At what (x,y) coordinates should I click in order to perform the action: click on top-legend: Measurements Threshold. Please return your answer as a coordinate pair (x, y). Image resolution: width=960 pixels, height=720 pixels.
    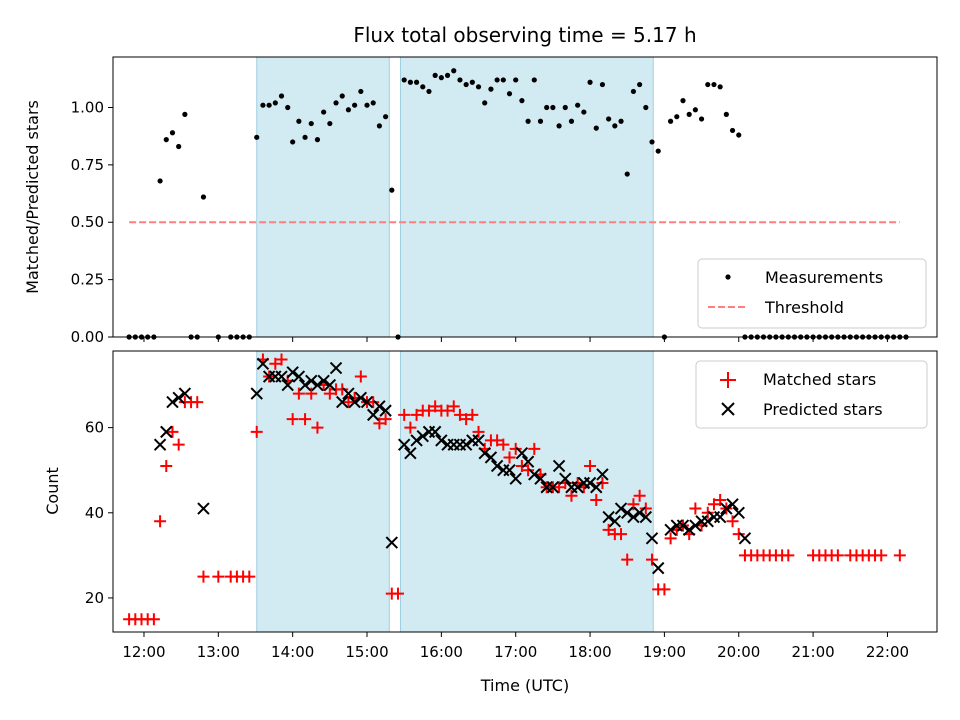
    Looking at the image, I should click on (812, 293).